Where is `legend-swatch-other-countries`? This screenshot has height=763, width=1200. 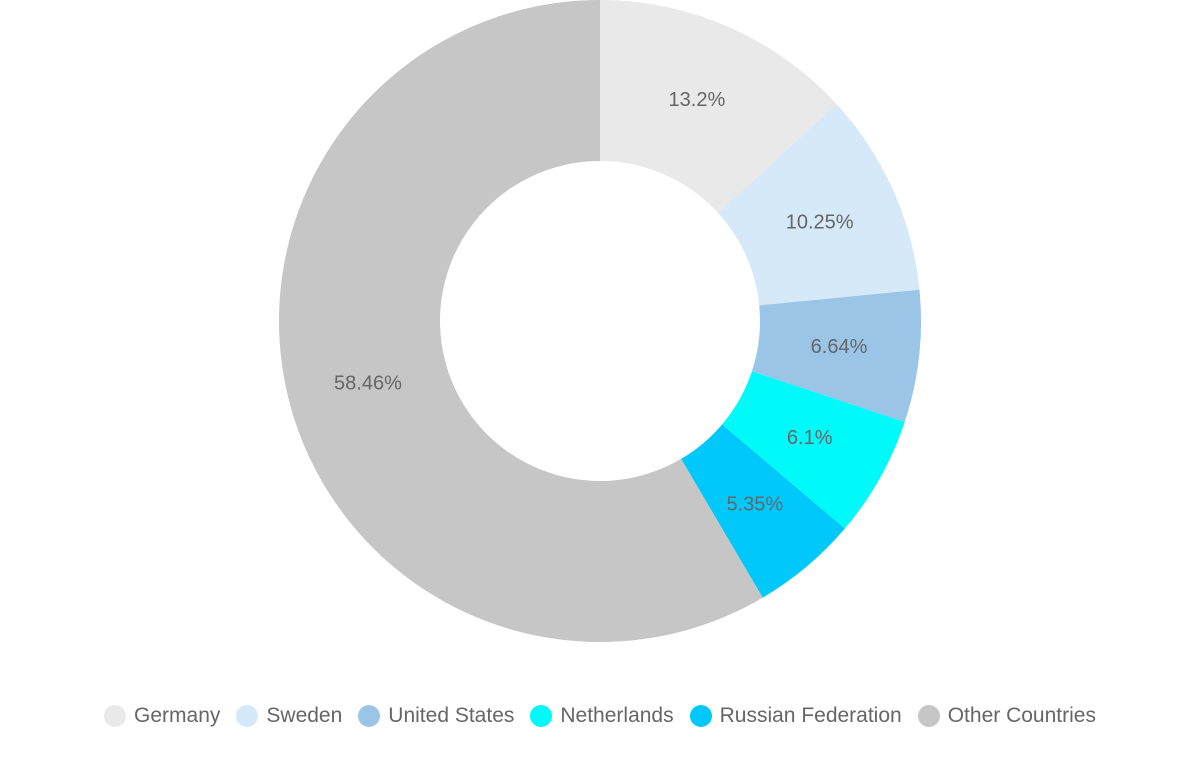
legend-swatch-other-countries is located at coordinates (928, 716).